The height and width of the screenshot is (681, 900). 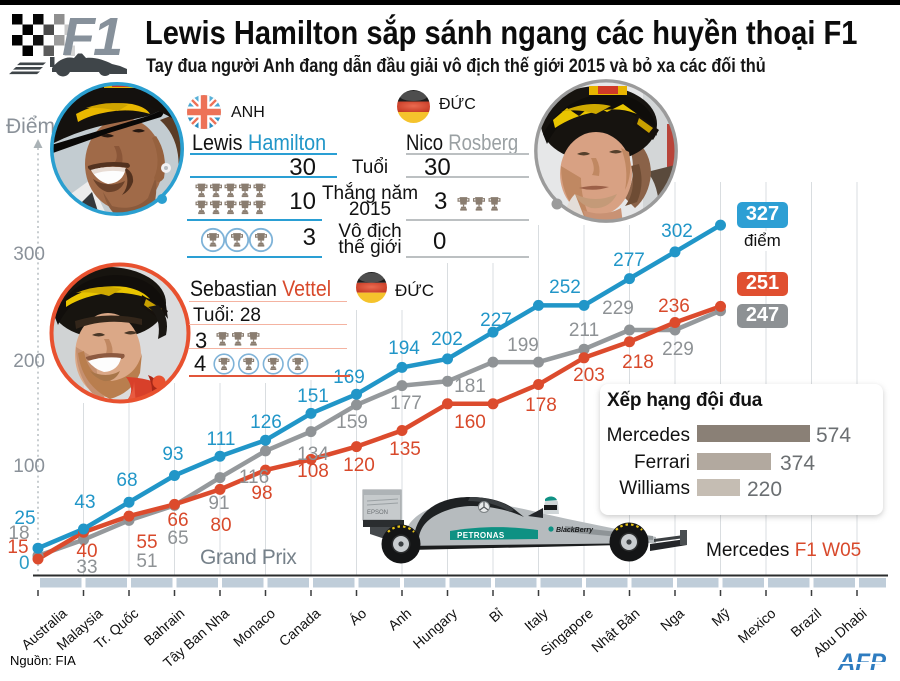 I want to click on svg-text: F1, so click(x=91, y=37).